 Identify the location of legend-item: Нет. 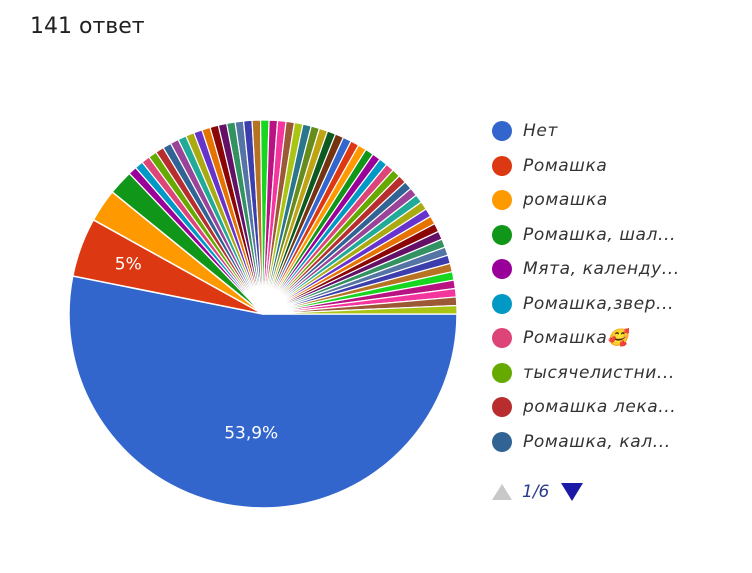
(617, 131).